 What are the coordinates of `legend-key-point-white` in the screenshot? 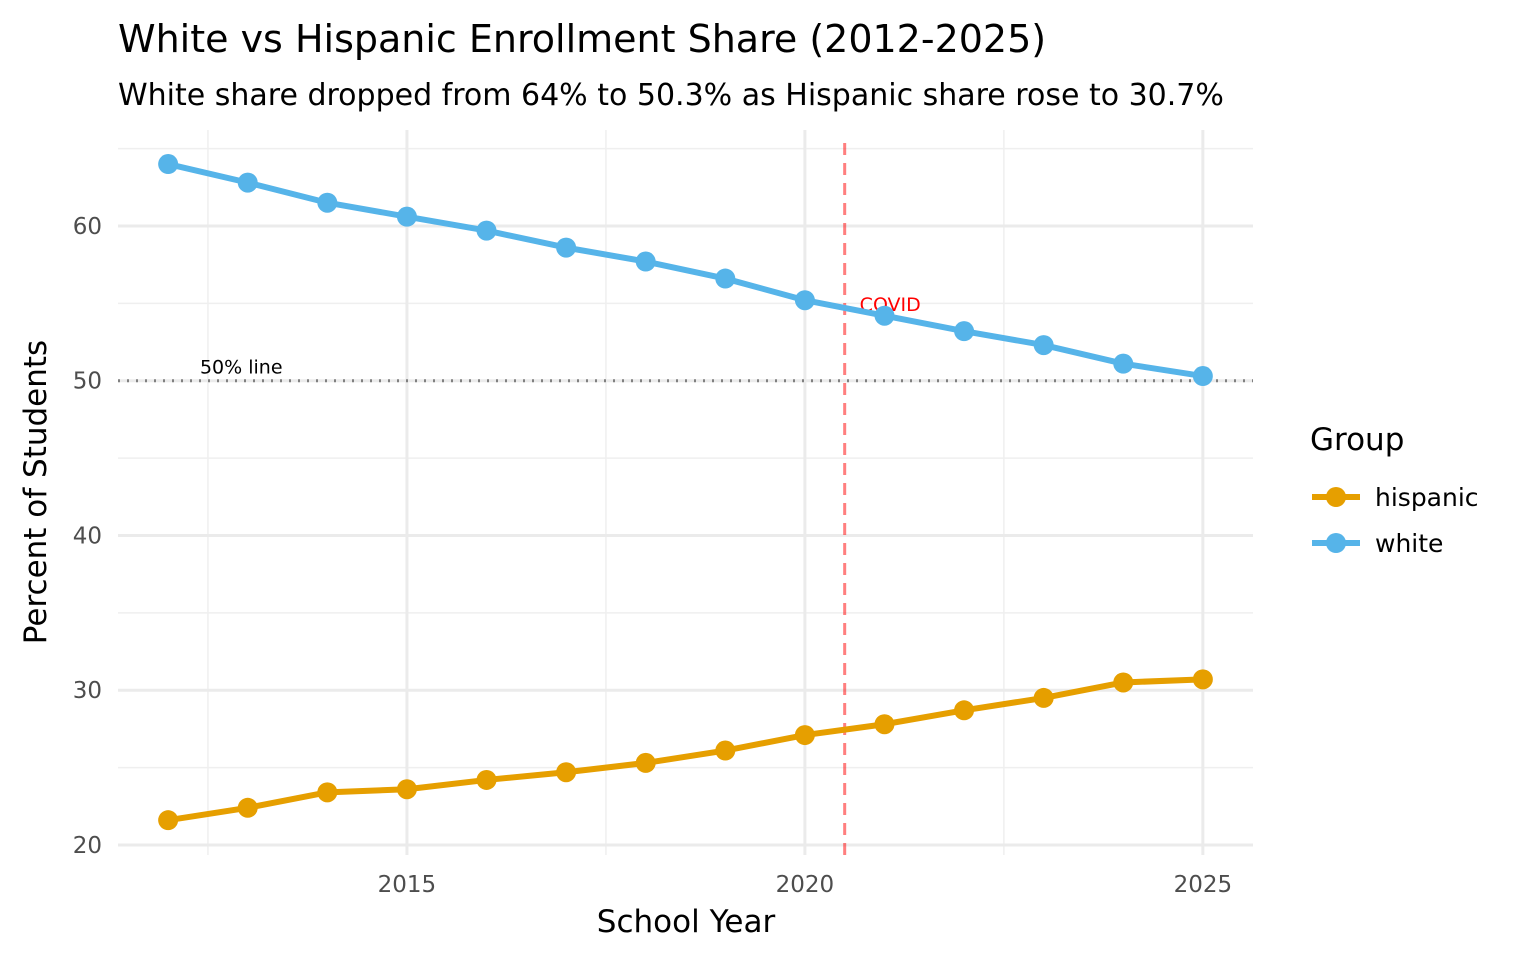 It's located at (1336, 543).